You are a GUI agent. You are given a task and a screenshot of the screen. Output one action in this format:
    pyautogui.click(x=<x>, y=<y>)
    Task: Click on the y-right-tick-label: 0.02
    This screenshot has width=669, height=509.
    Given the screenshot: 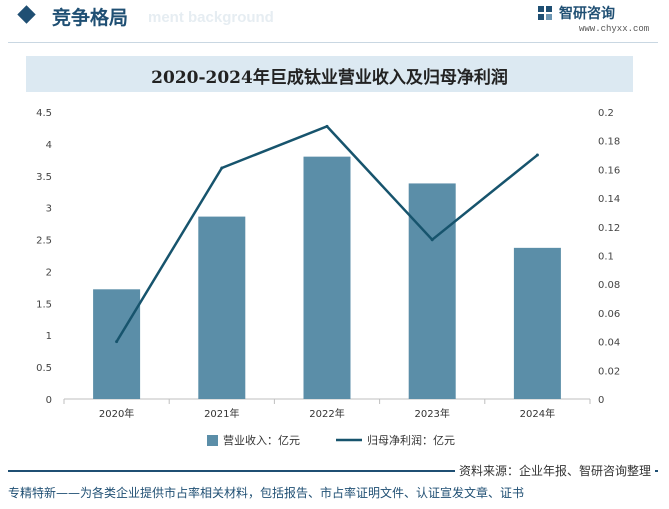 What is the action you would take?
    pyautogui.click(x=609, y=371)
    